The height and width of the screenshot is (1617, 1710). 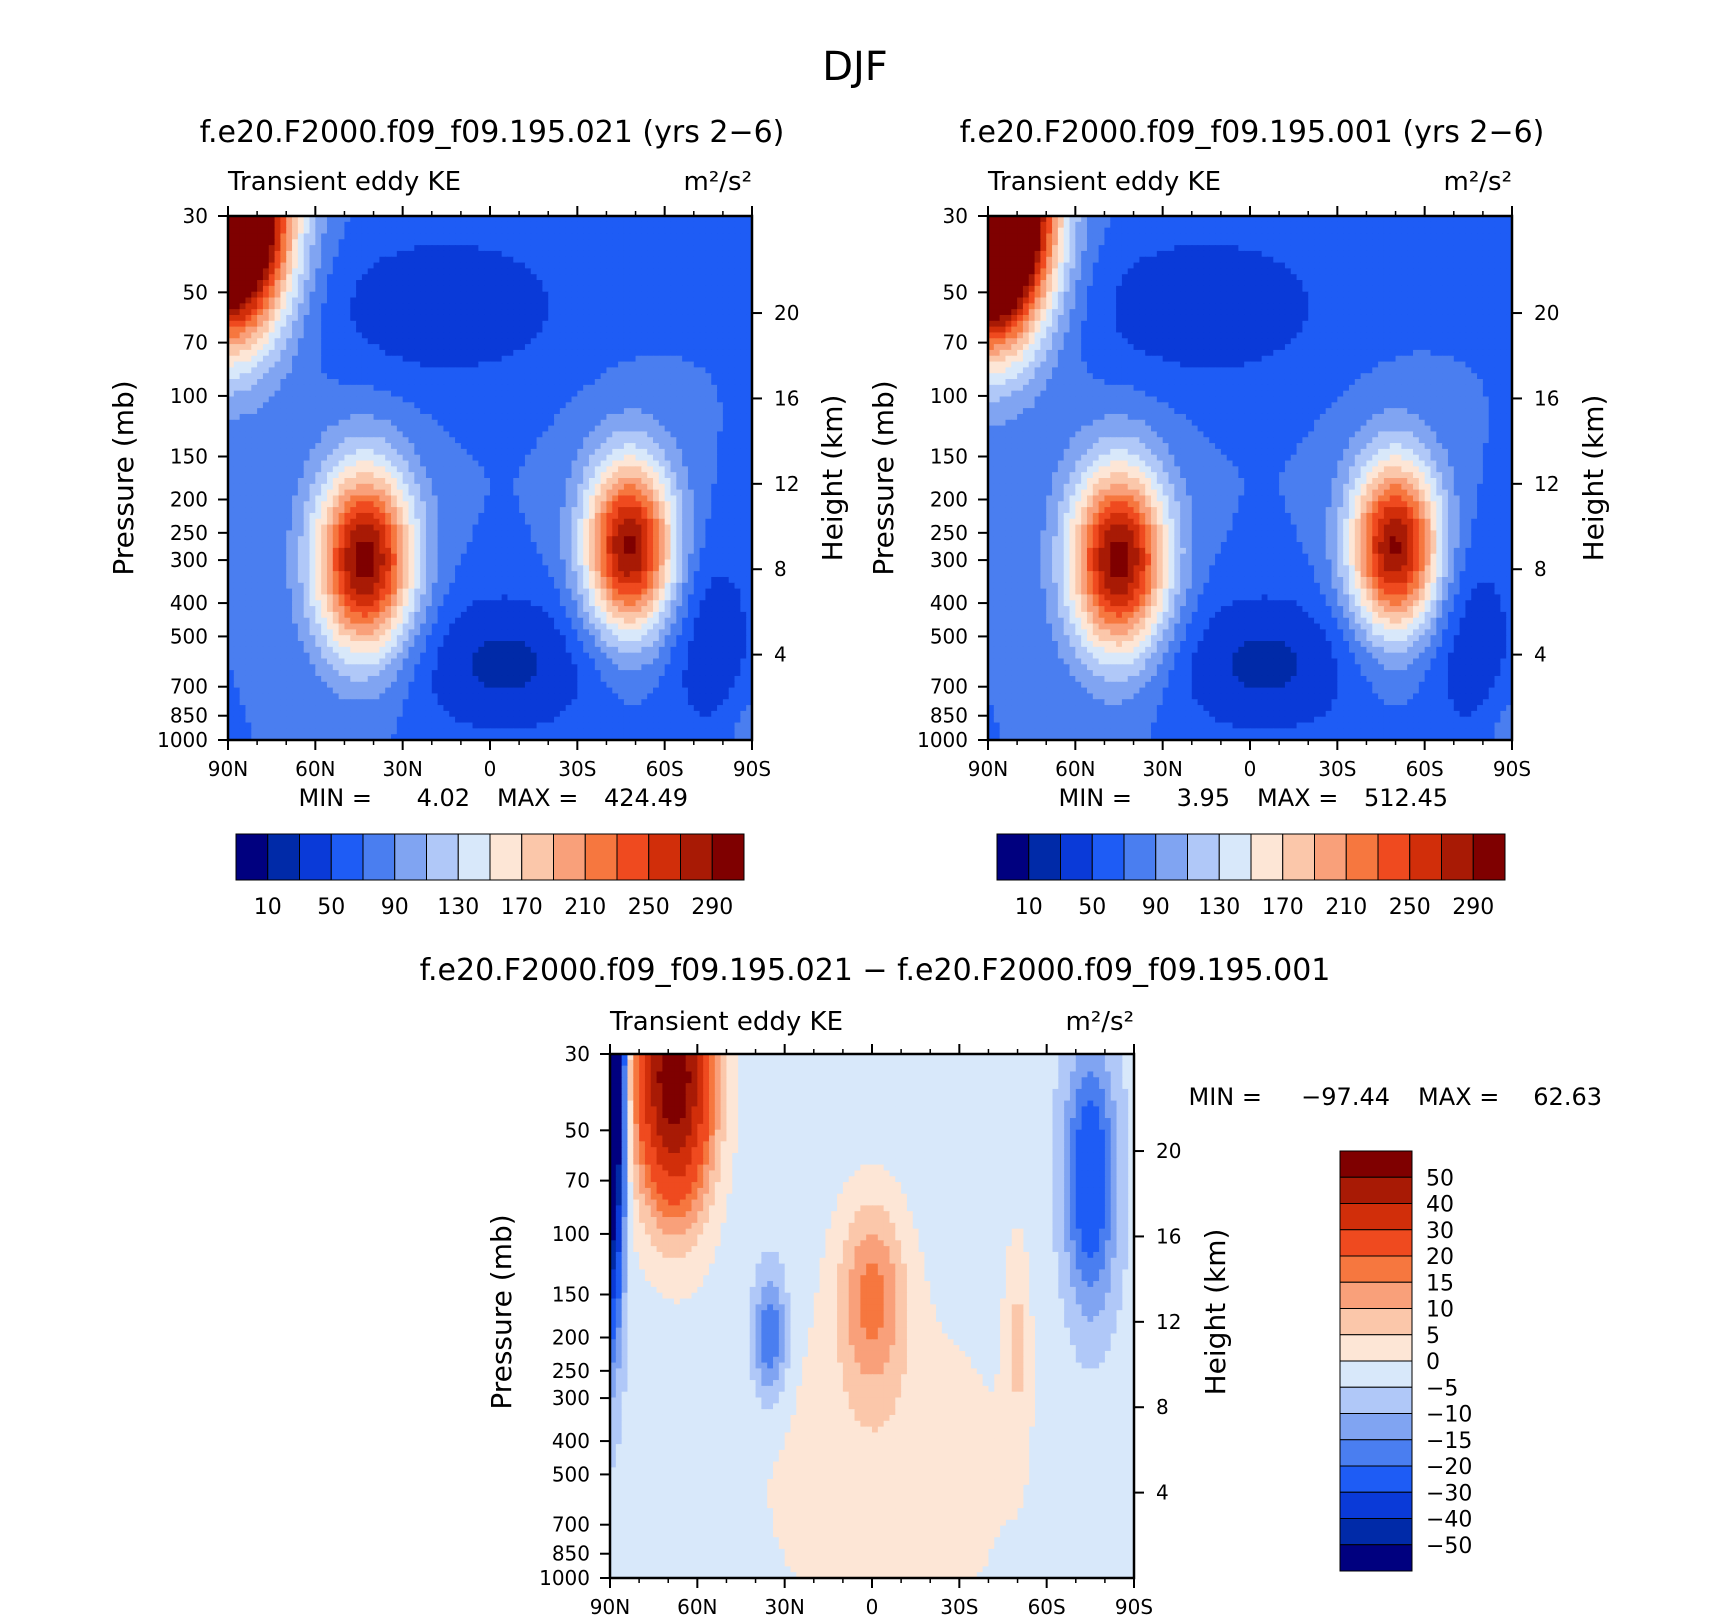 I want to click on figure-title: DJF, so click(x=855, y=67).